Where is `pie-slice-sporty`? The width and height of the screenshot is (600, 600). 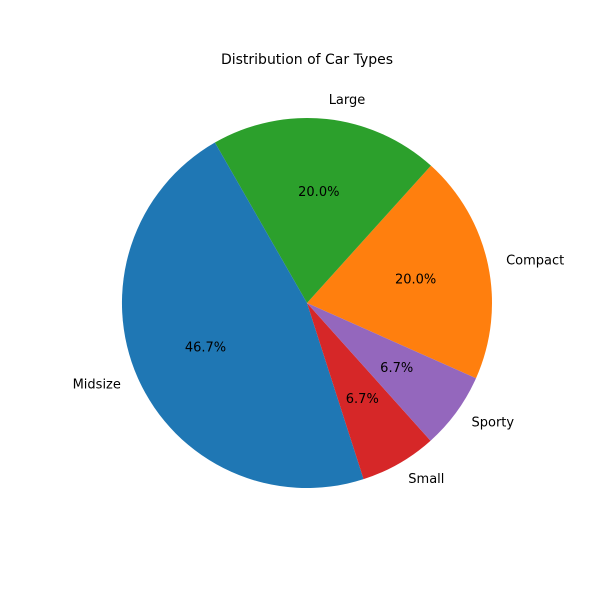 pie-slice-sporty is located at coordinates (392, 372).